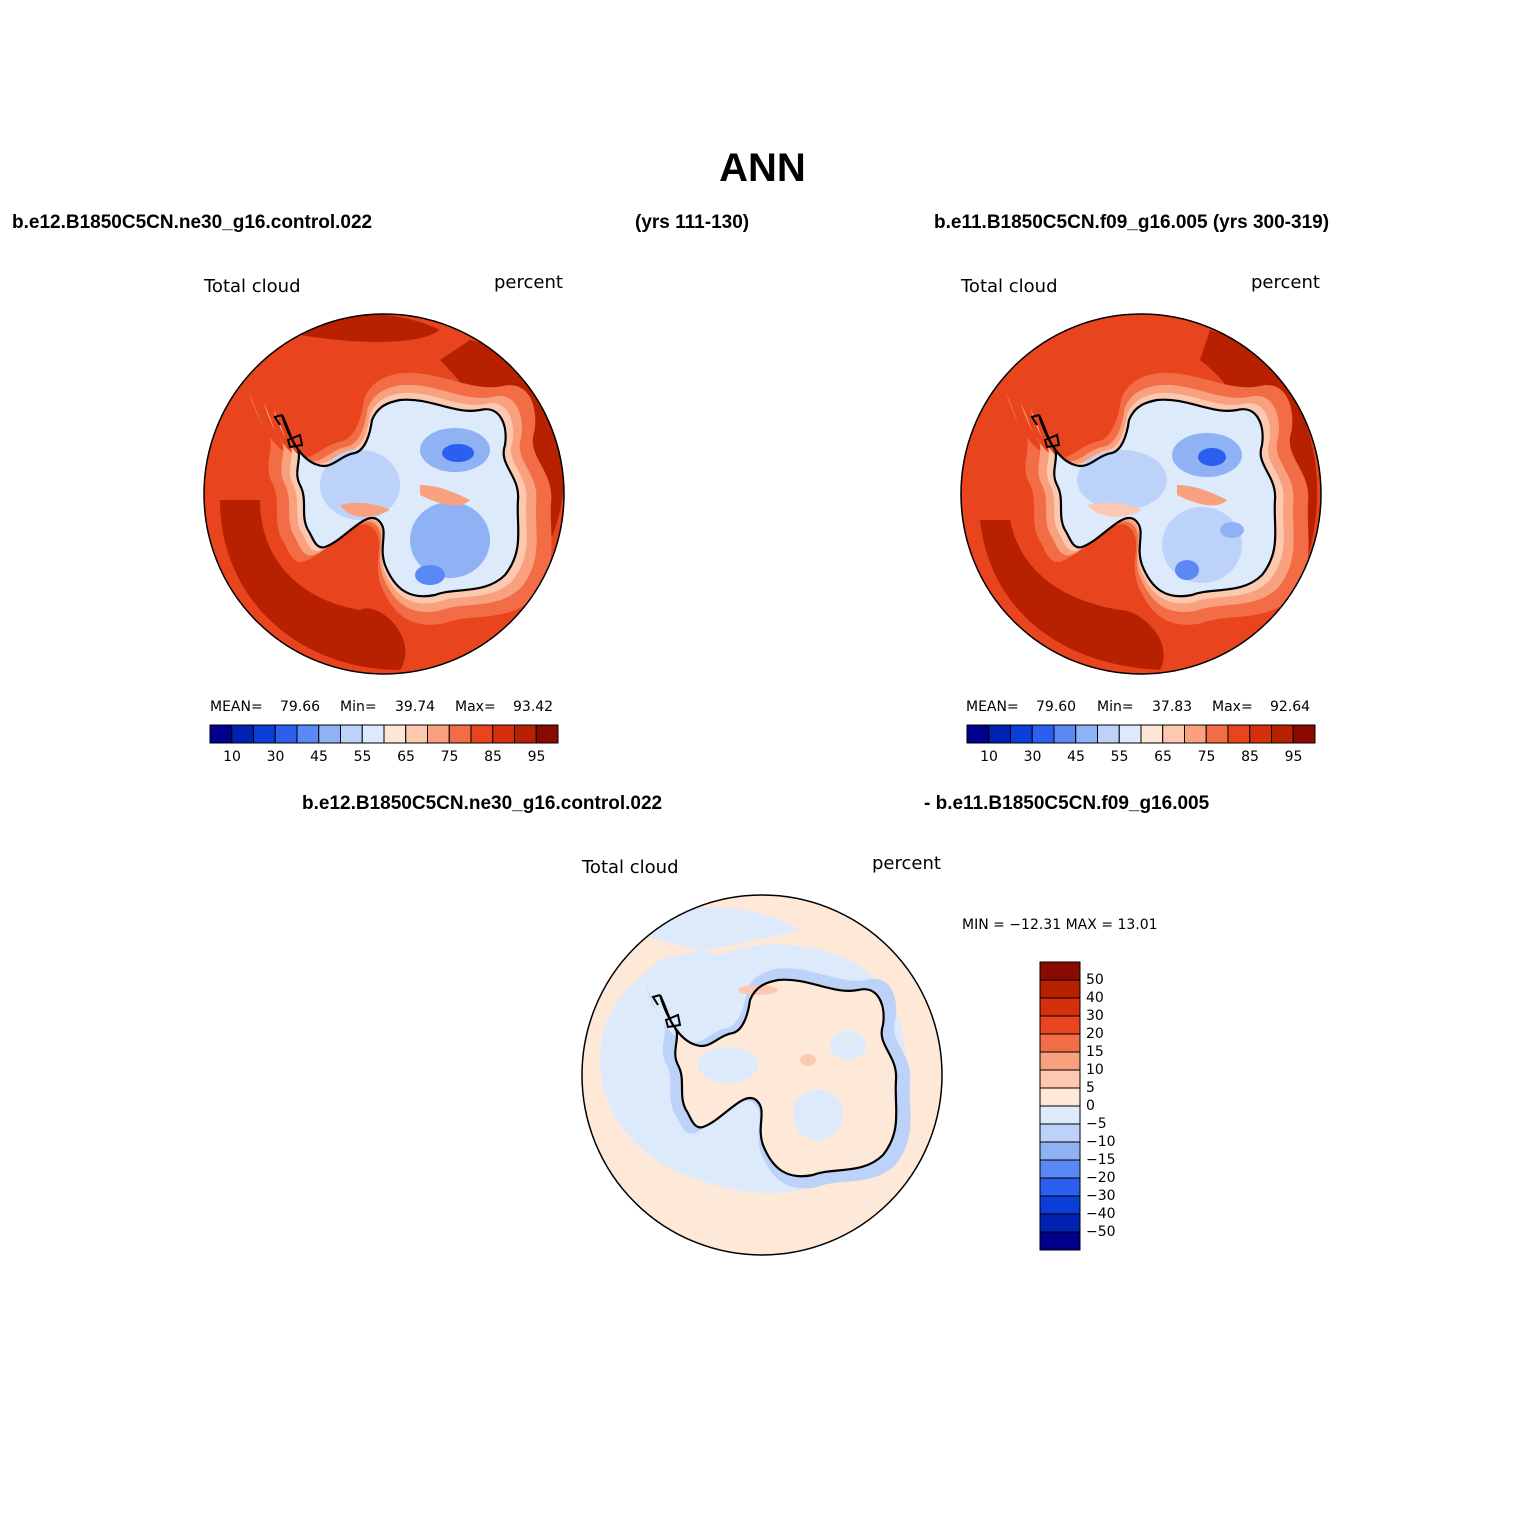 Image resolution: width=1525 pixels, height=1525 pixels. What do you see at coordinates (1290, 707) in the screenshot?
I see `panel2-max-value: 92.64` at bounding box center [1290, 707].